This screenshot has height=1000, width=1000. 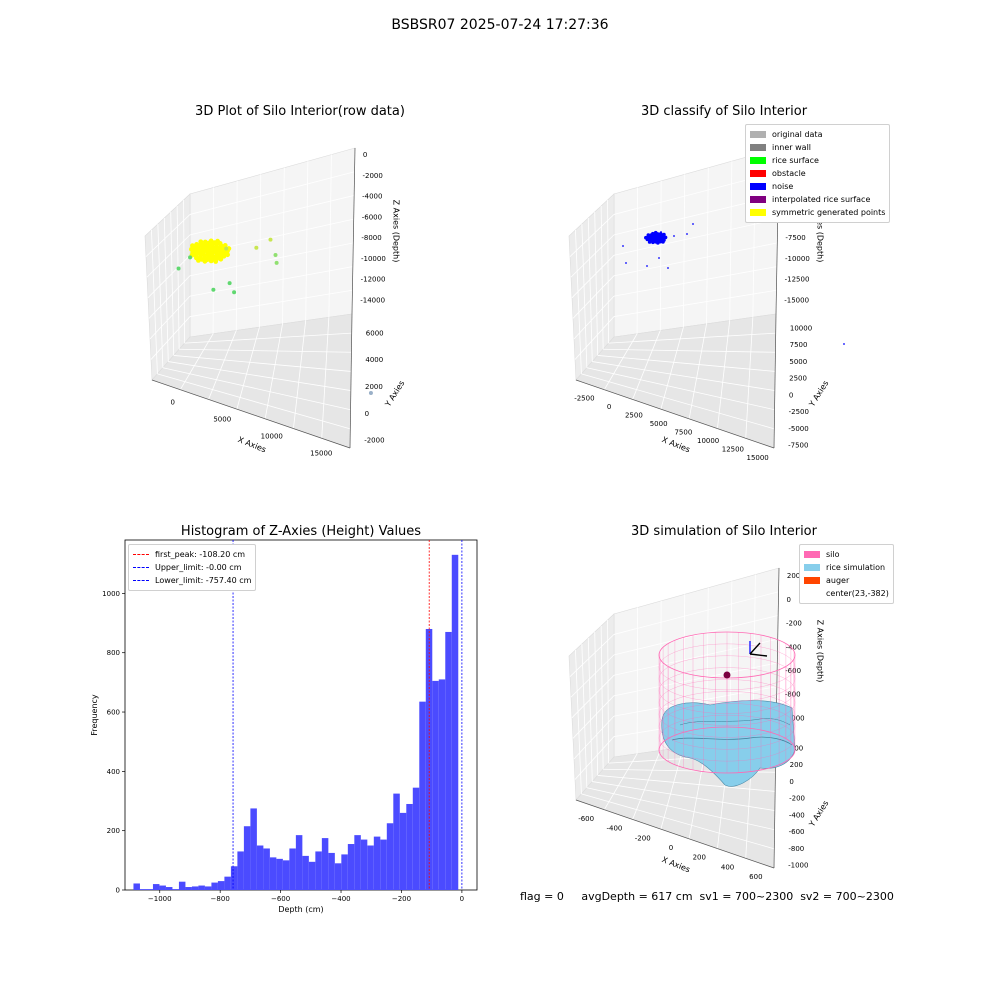 What do you see at coordinates (797, 259) in the screenshot?
I see `classify-z-tick-label: -10000` at bounding box center [797, 259].